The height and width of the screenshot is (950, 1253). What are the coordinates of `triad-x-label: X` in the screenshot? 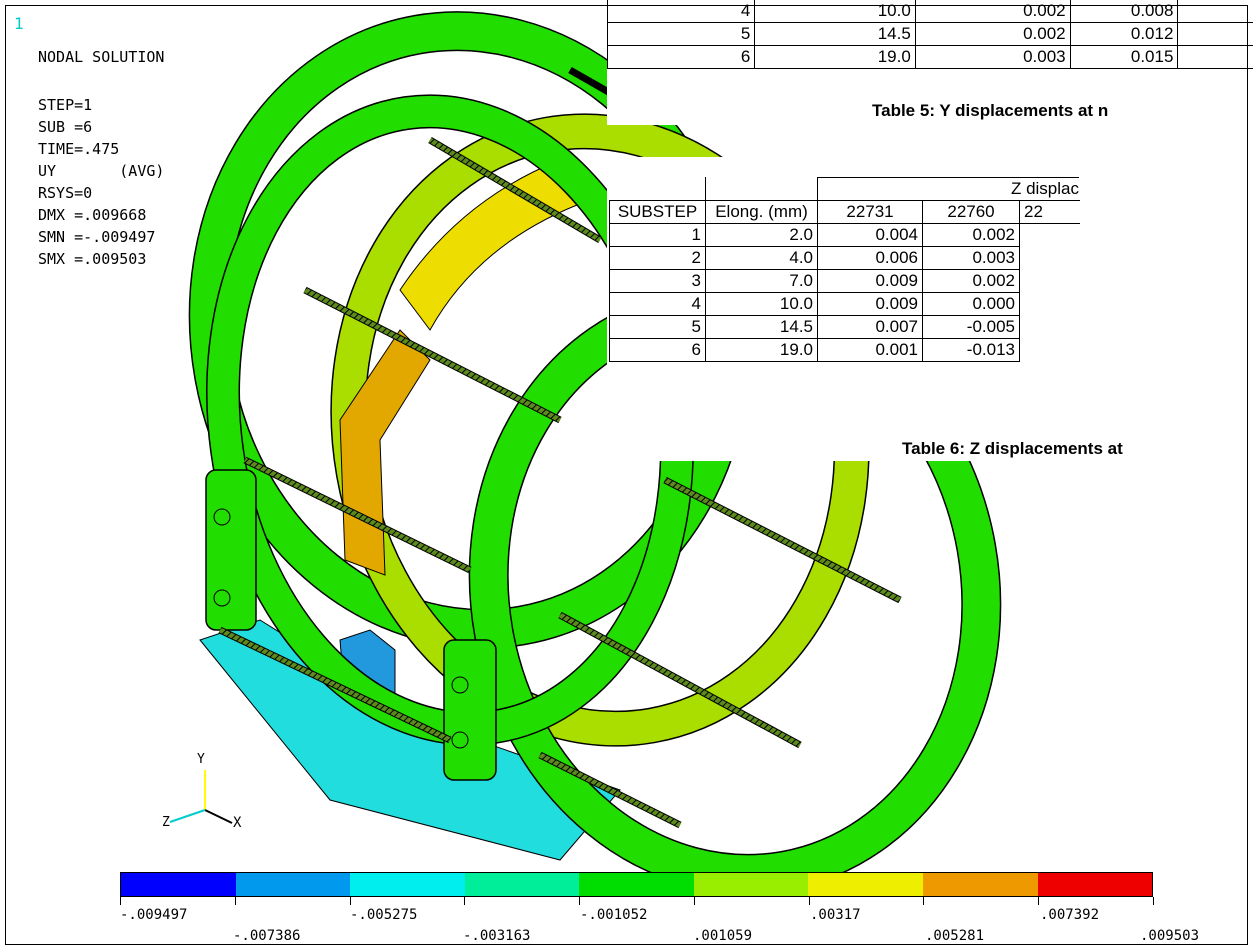 It's located at (237, 823).